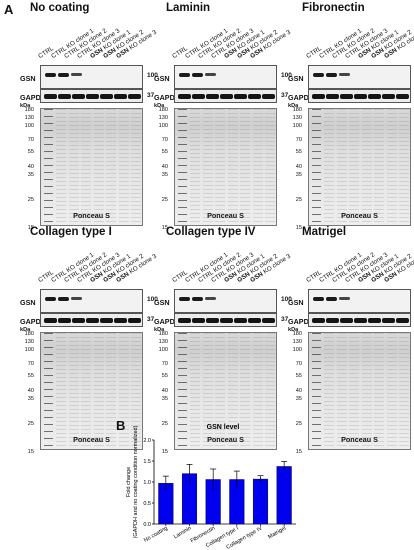 The image size is (414, 550). I want to click on ponceau-label: Ponceau S, so click(359, 215).